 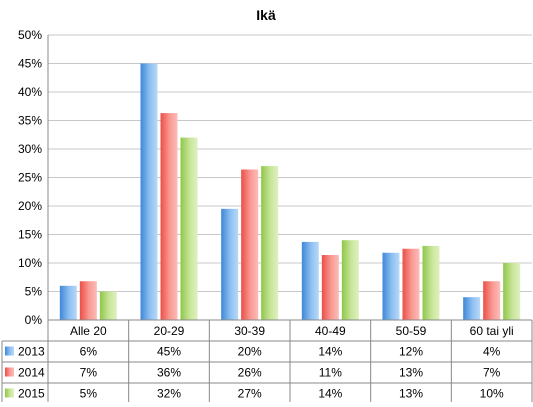 I want to click on y-tick-label: 40%, so click(x=30, y=92).